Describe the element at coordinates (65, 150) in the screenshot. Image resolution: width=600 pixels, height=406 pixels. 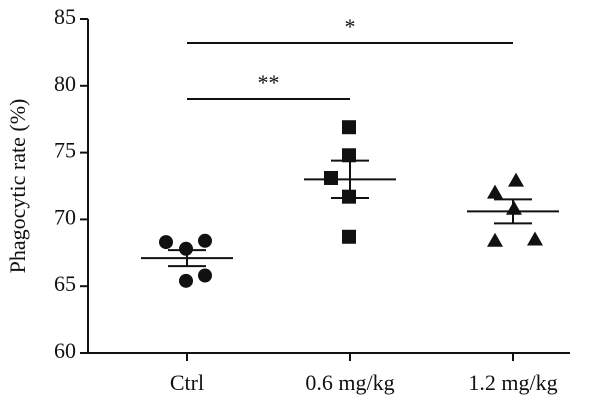
I see `y-tick-label: 75` at that location.